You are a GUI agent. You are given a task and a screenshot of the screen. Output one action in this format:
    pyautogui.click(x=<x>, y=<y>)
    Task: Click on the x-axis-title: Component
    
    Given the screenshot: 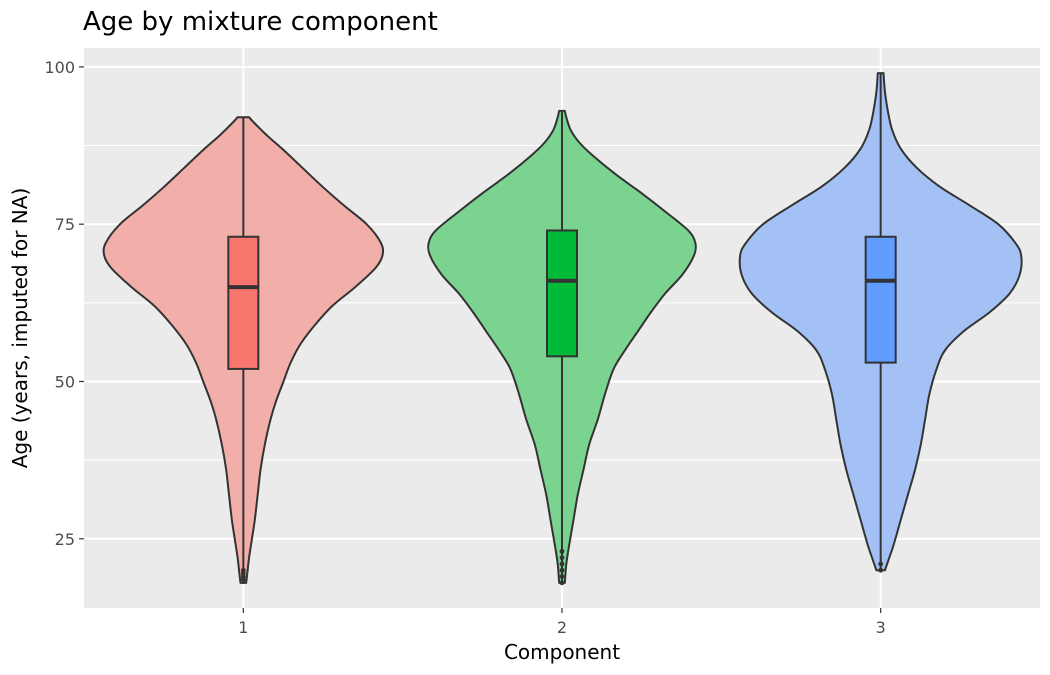 What is the action you would take?
    pyautogui.click(x=562, y=652)
    